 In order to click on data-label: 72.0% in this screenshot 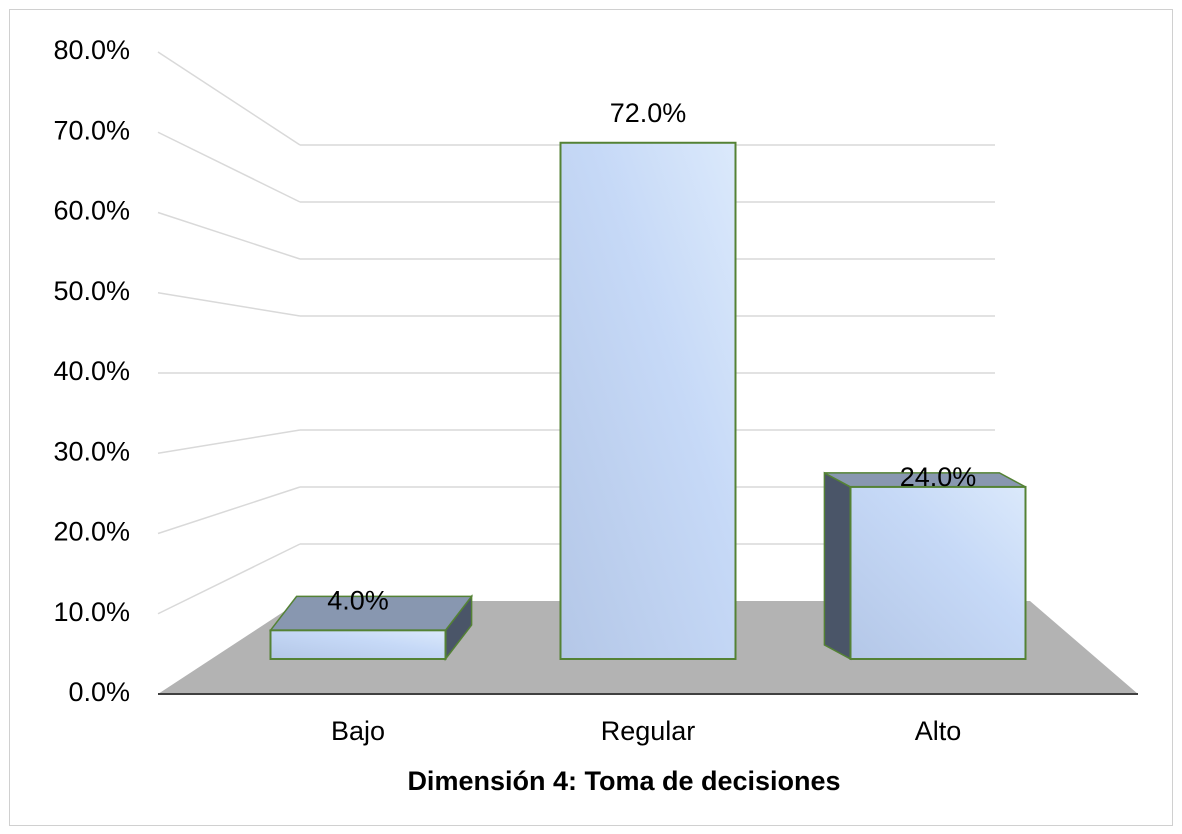, I will do `click(648, 113)`.